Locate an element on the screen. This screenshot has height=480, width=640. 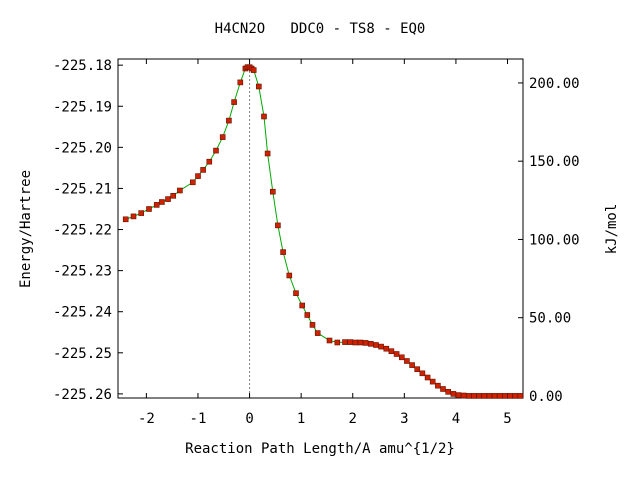
y-tick-label: -225.25 is located at coordinates (82, 354).